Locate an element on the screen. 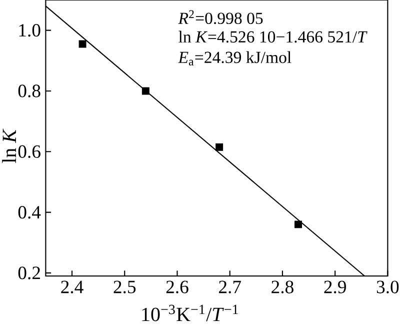 The image size is (400, 326). text: 1.0 is located at coordinates (29, 30).